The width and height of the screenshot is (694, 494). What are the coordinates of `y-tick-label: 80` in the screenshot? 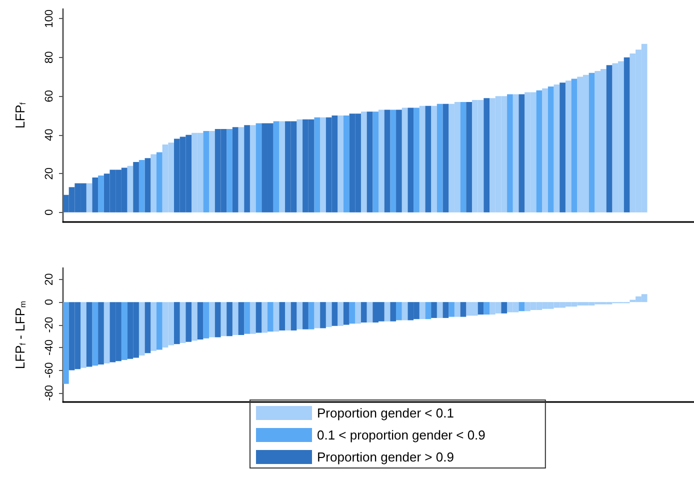 It's located at (50, 57).